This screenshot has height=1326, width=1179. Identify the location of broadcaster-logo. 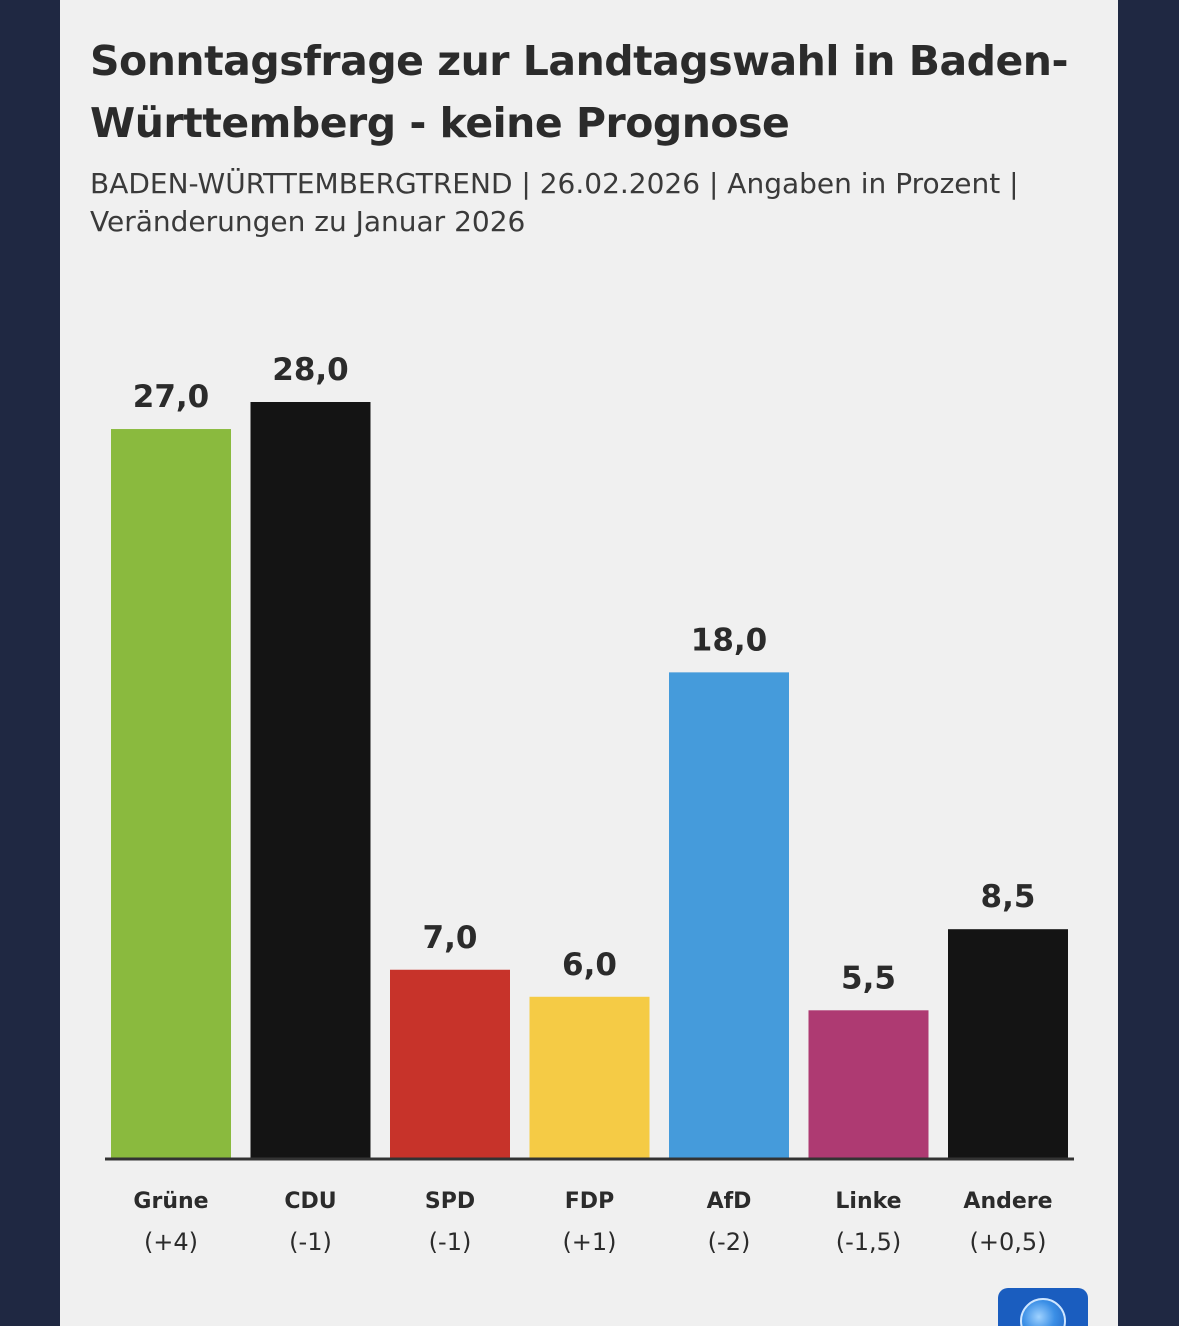
(1043, 1307).